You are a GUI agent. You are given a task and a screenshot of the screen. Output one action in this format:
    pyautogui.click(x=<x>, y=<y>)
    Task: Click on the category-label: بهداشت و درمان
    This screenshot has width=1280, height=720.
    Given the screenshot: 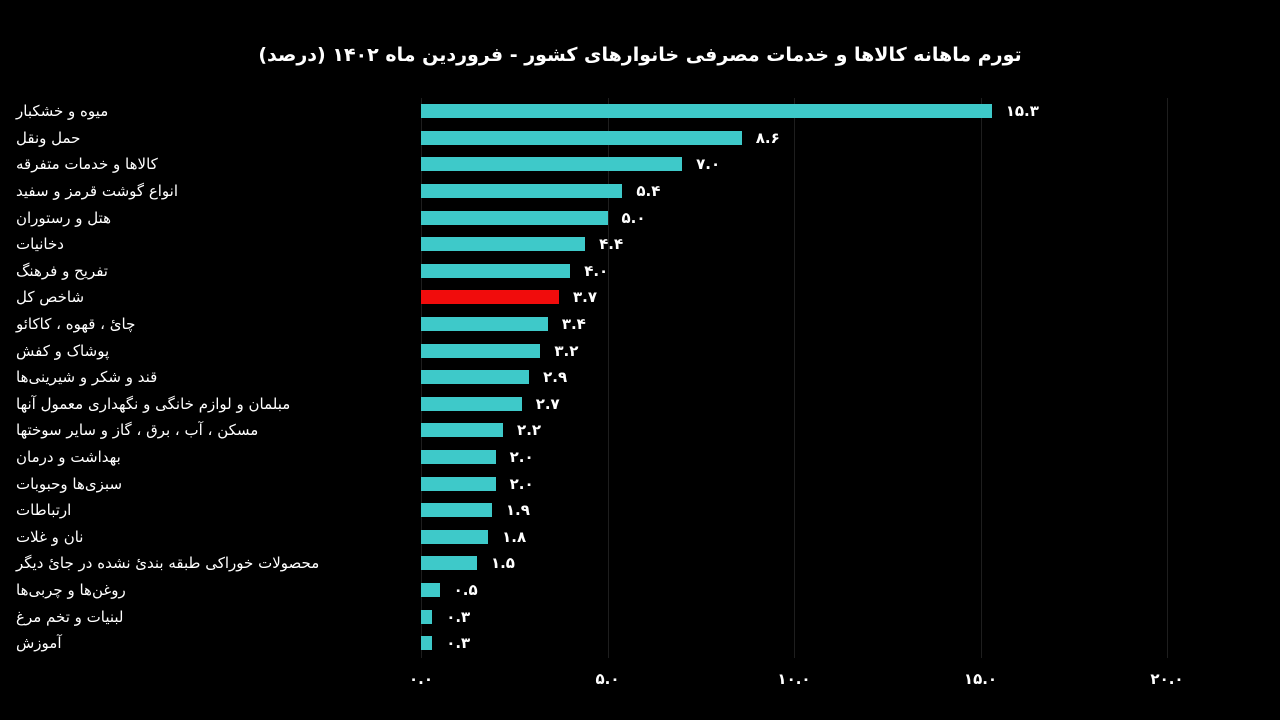 What is the action you would take?
    pyautogui.click(x=68, y=457)
    